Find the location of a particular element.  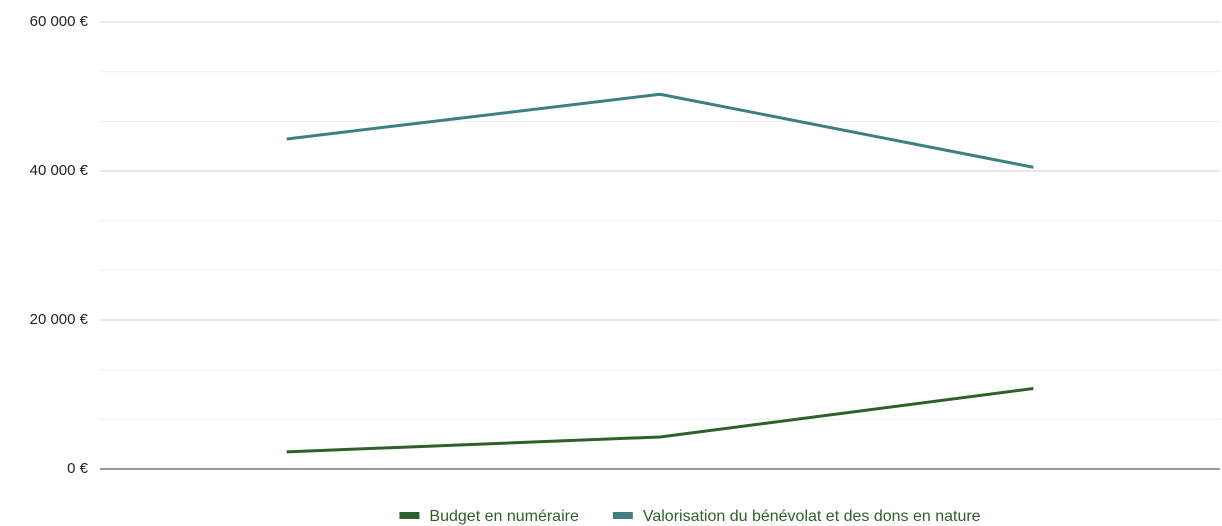

y-tick-label: 60 000 € is located at coordinates (59, 21).